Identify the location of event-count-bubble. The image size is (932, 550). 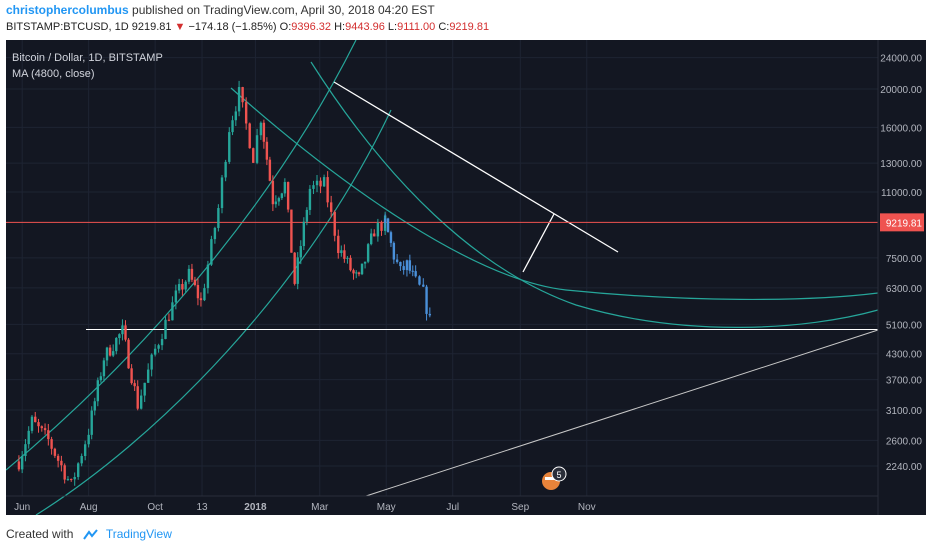
(559, 474).